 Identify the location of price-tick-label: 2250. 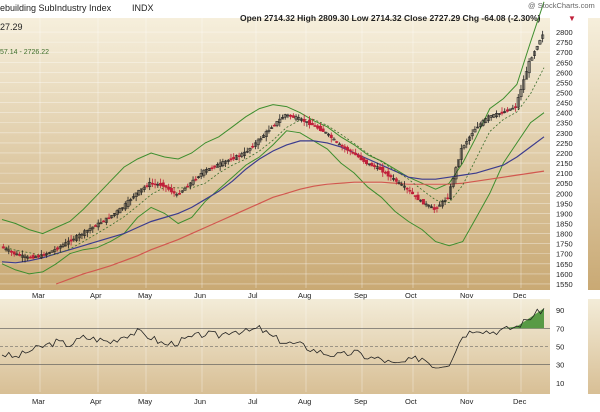
(564, 143).